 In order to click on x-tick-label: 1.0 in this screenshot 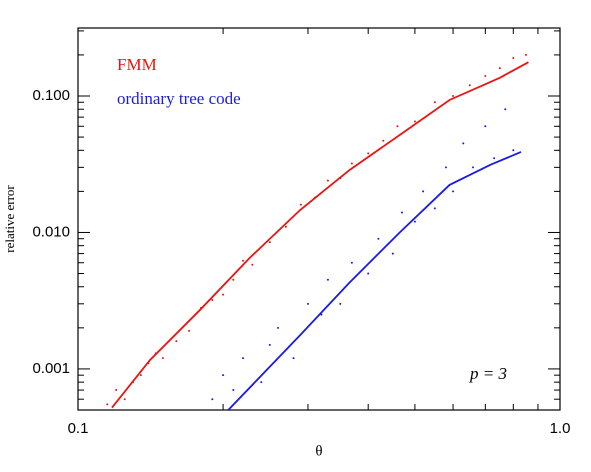, I will do `click(560, 428)`.